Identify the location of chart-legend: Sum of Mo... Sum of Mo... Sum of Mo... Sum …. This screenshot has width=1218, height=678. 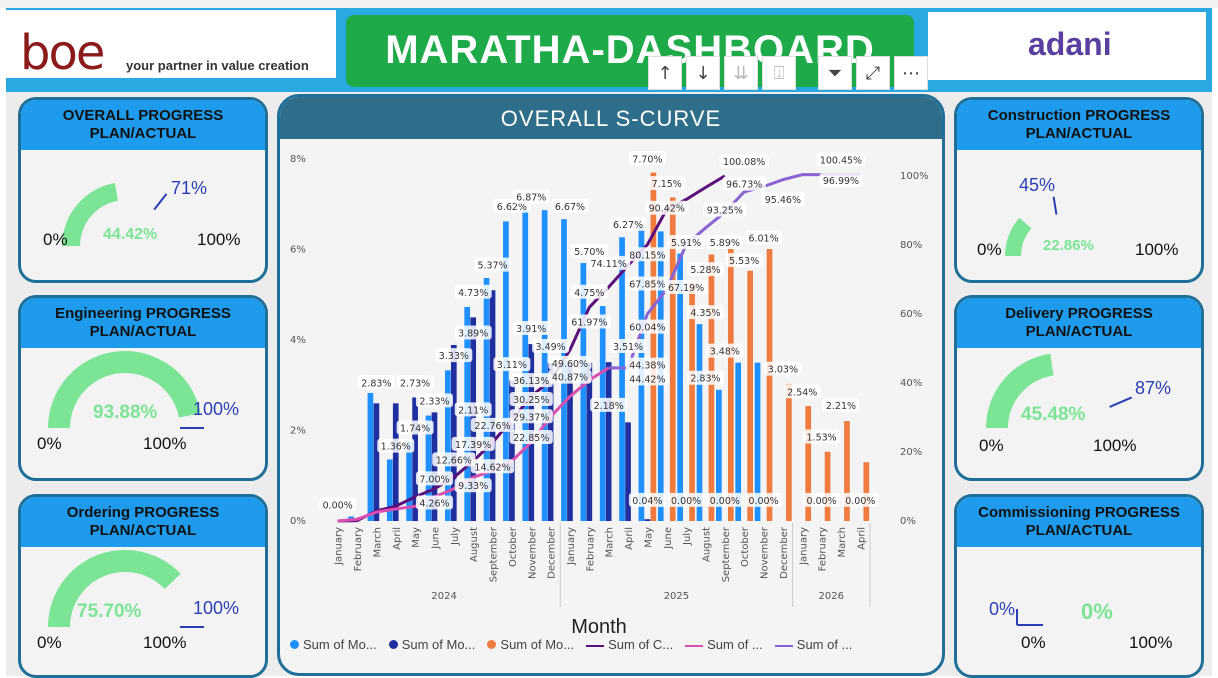
(615, 648).